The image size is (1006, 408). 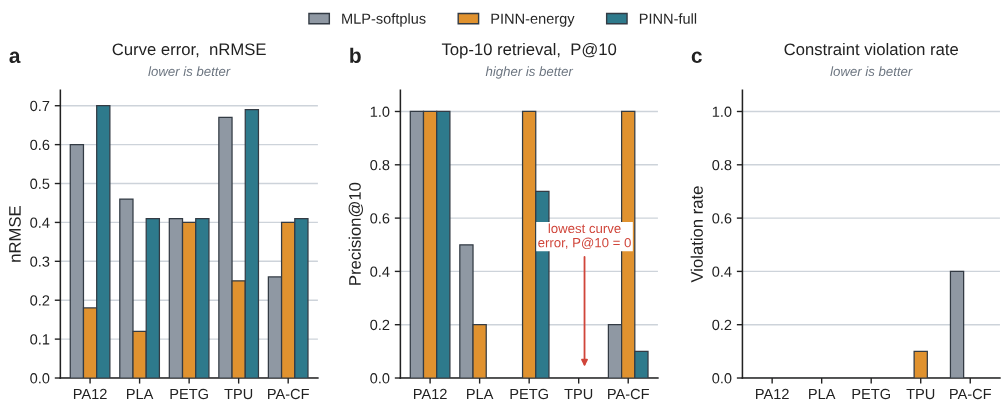 What do you see at coordinates (668, 18) in the screenshot?
I see `legend-label: PINN-full` at bounding box center [668, 18].